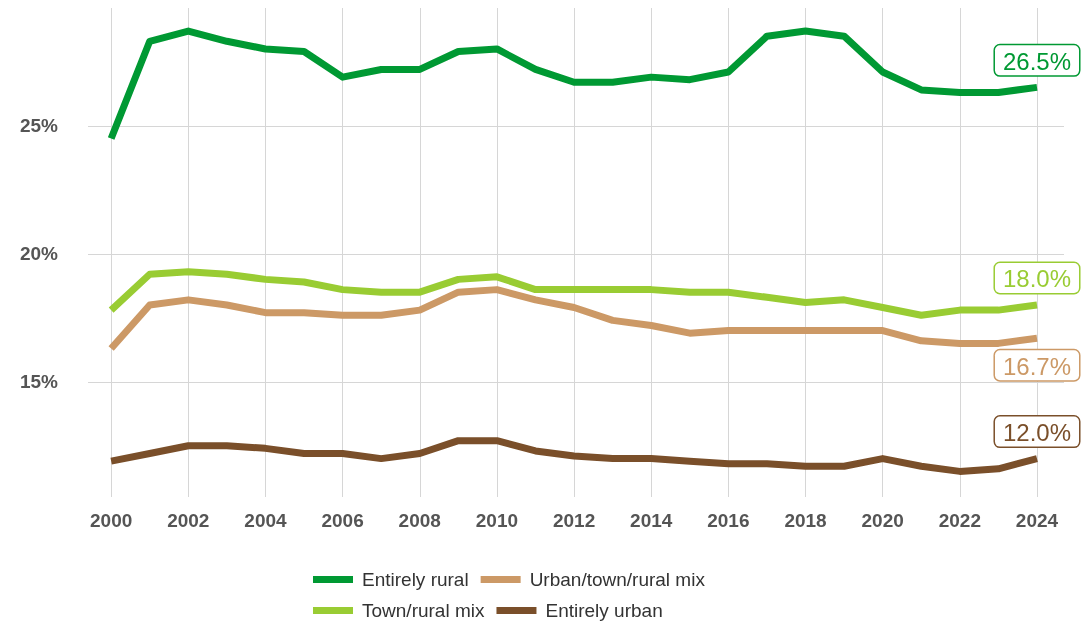 This screenshot has width=1090, height=641. I want to click on legend-label: Entirely urban, so click(604, 610).